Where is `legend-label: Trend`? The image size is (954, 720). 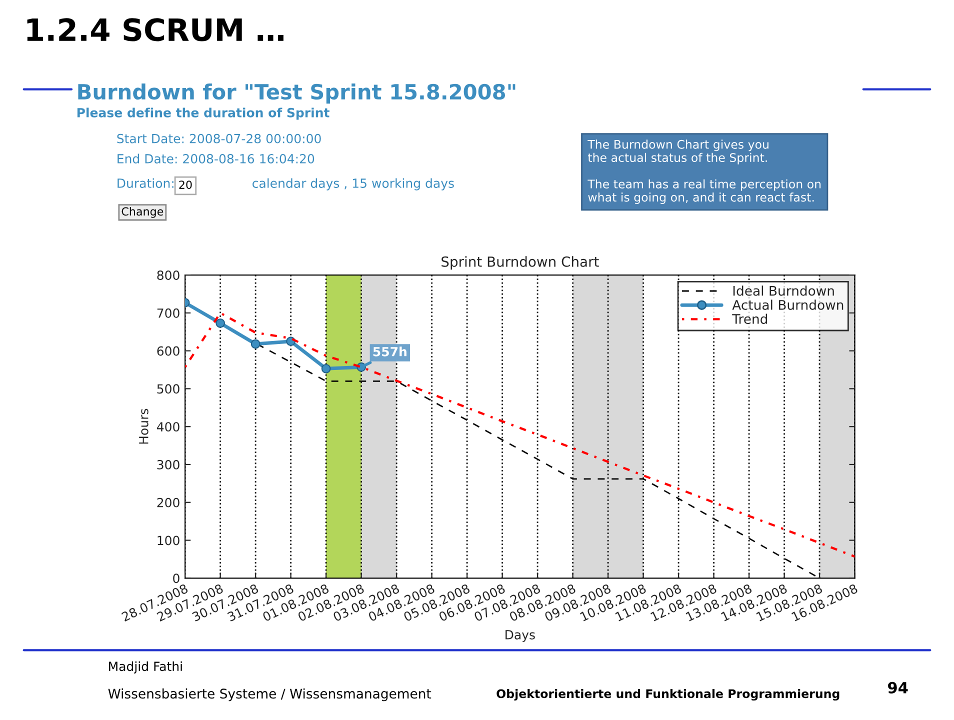
legend-label: Trend is located at coordinates (750, 319).